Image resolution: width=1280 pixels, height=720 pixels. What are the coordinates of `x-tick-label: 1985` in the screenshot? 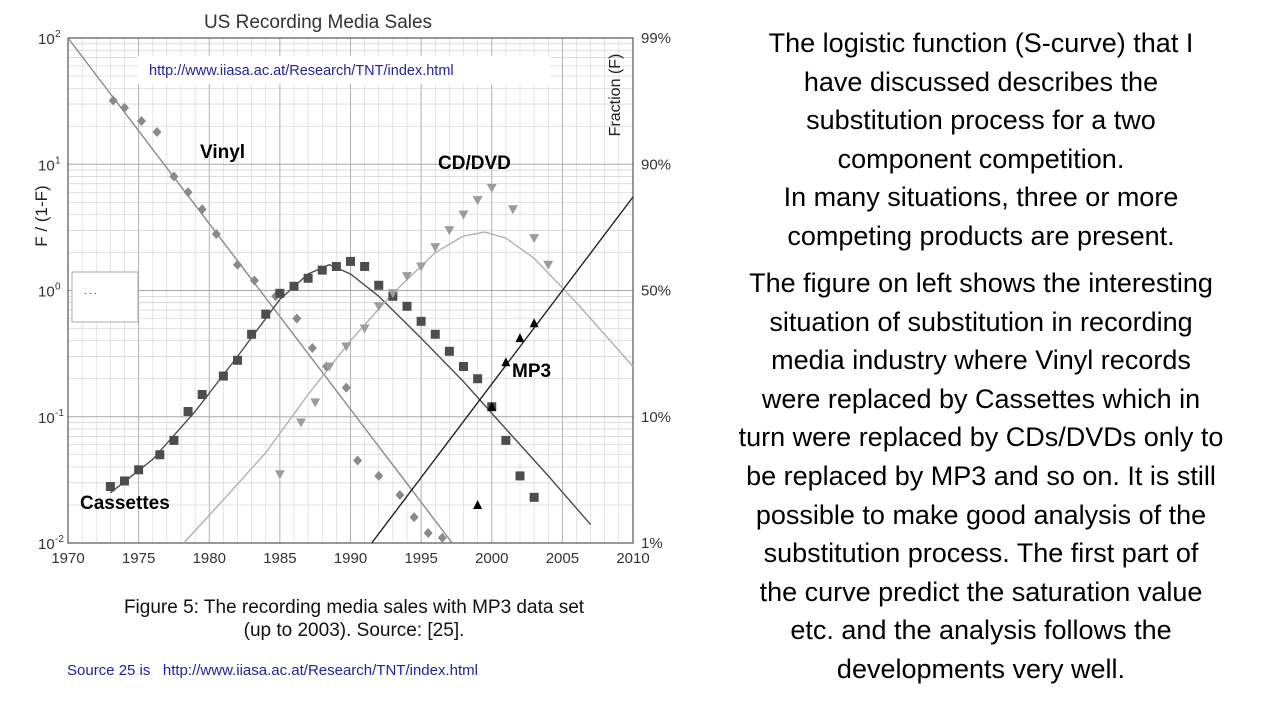 It's located at (279, 558).